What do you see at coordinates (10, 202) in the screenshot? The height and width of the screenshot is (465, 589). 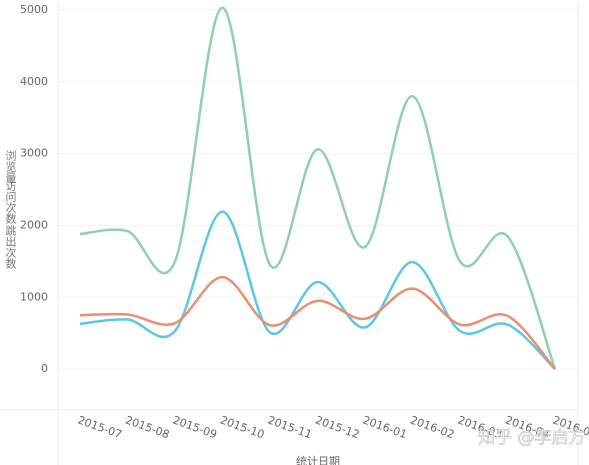 I see `y-axis-title: 访问次数` at bounding box center [10, 202].